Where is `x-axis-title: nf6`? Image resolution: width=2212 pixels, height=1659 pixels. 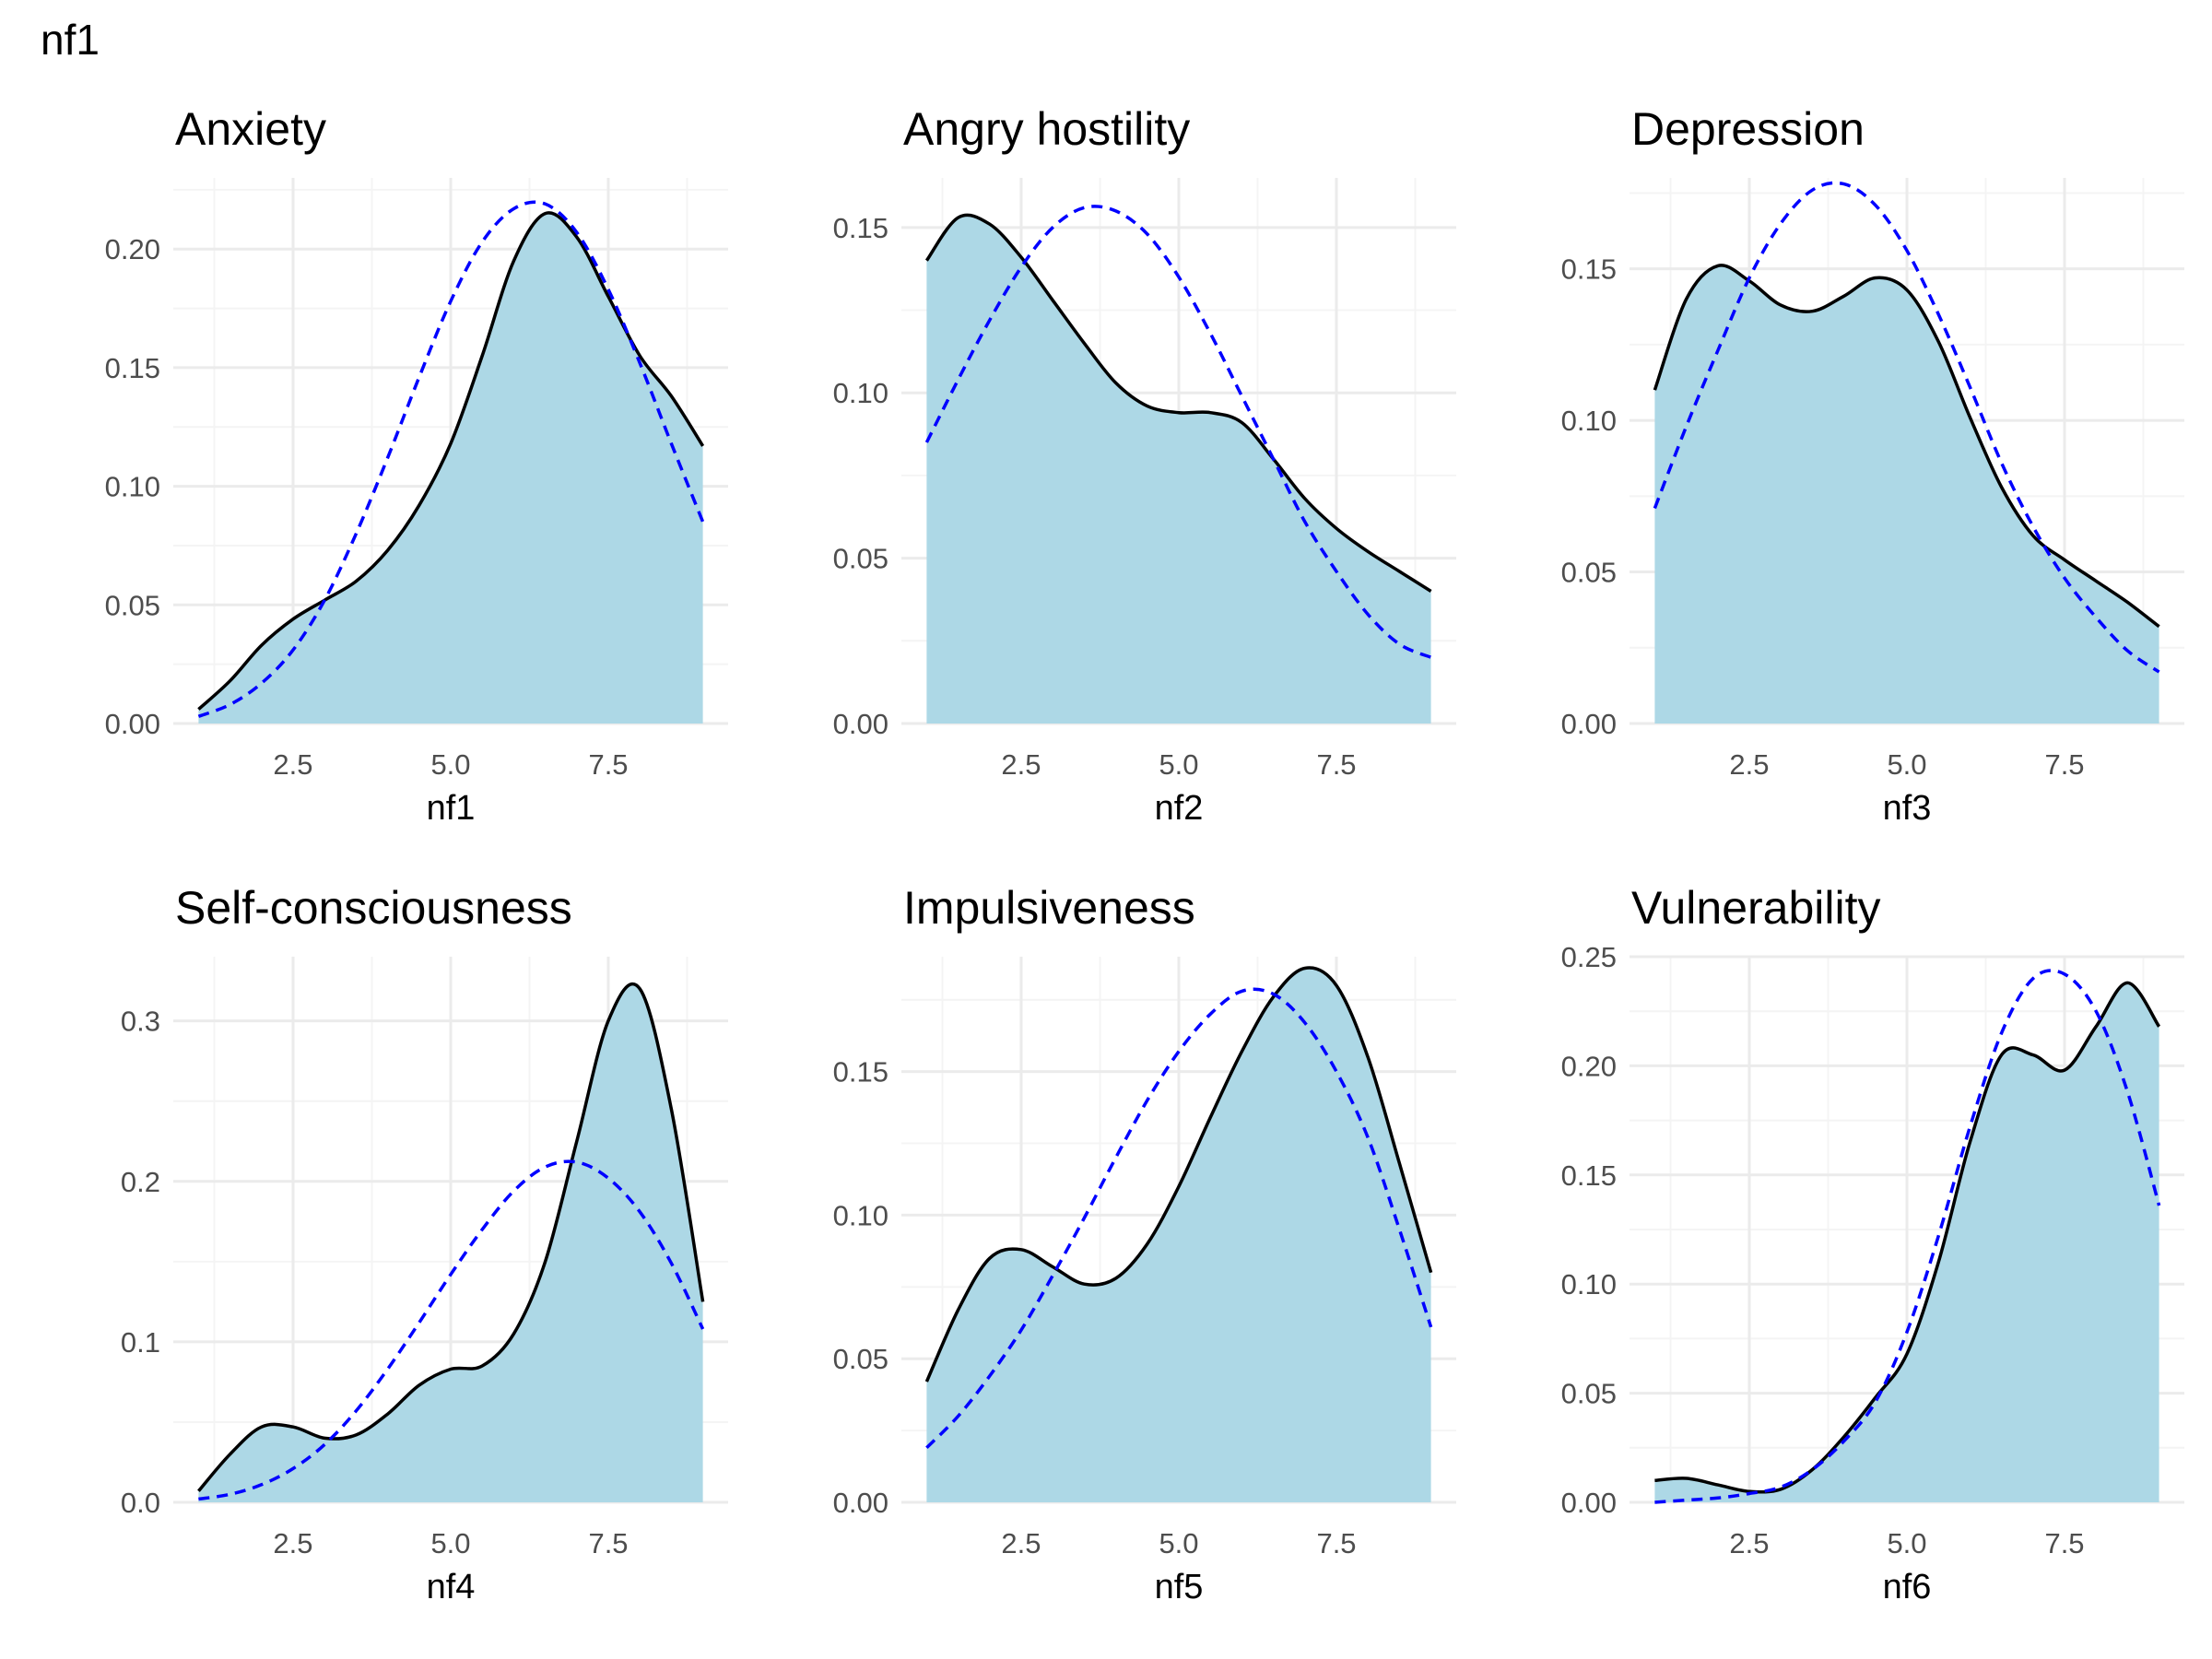 x-axis-title: nf6 is located at coordinates (1907, 1587).